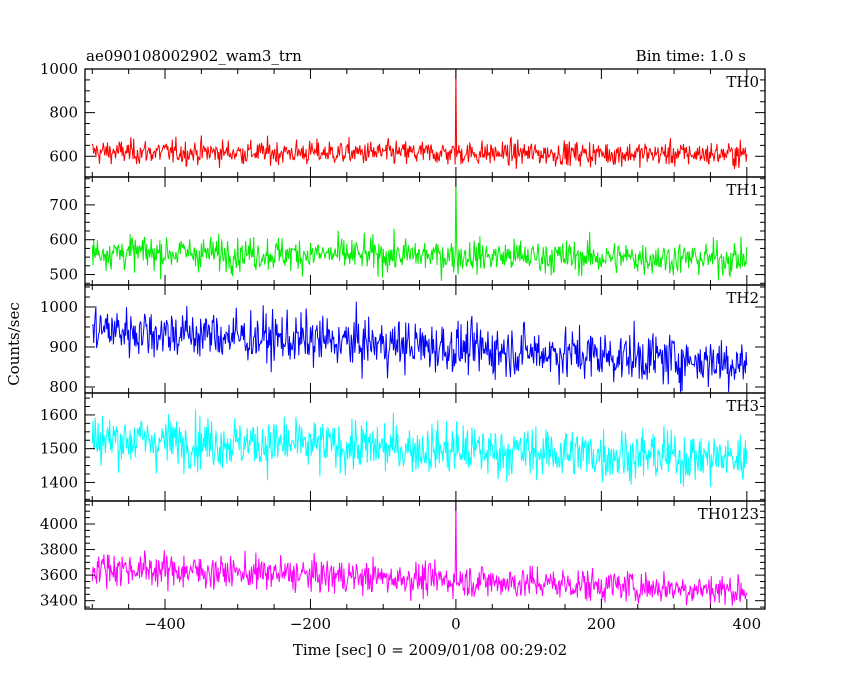  Describe the element at coordinates (59, 415) in the screenshot. I see `y-tick-label: 1600` at that location.